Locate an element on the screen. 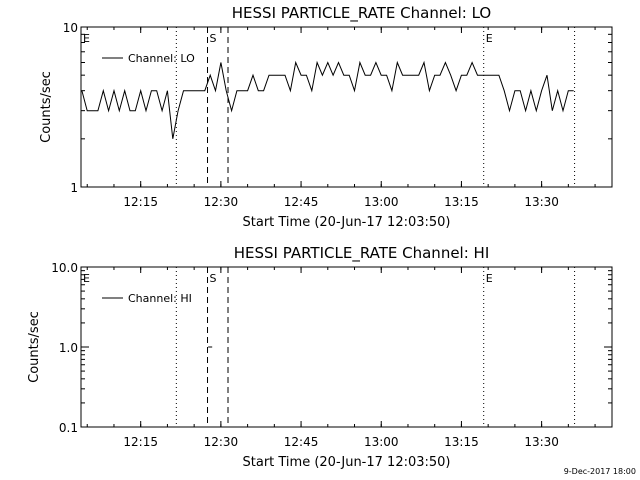  legend-label: Channel: HI is located at coordinates (160, 298).